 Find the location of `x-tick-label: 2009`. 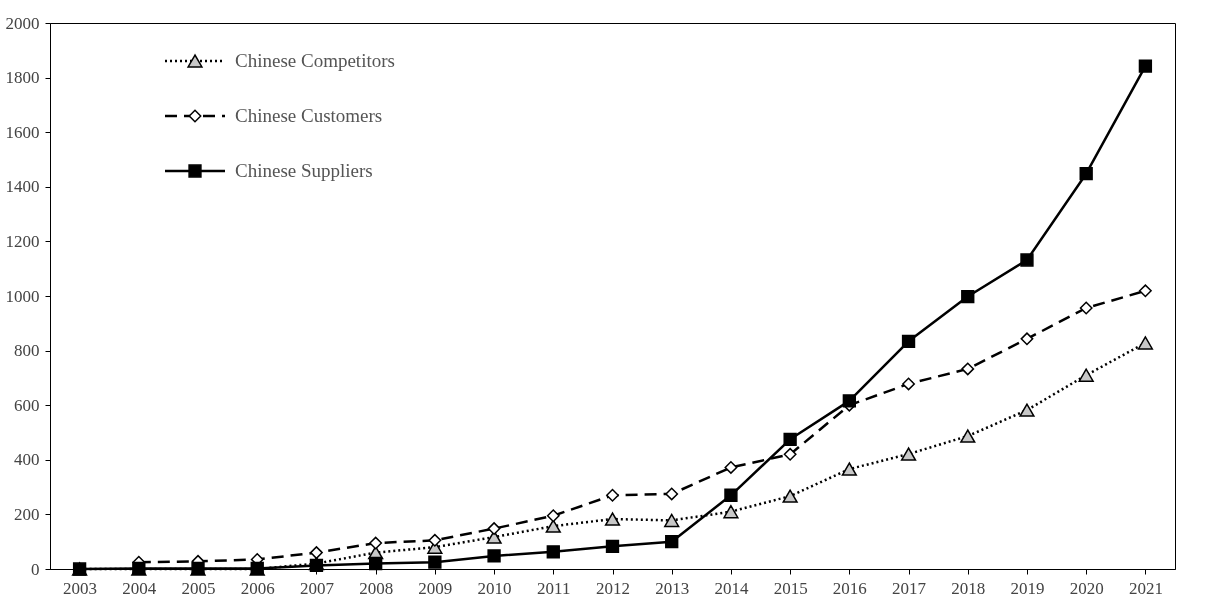

x-tick-label: 2009 is located at coordinates (435, 588).